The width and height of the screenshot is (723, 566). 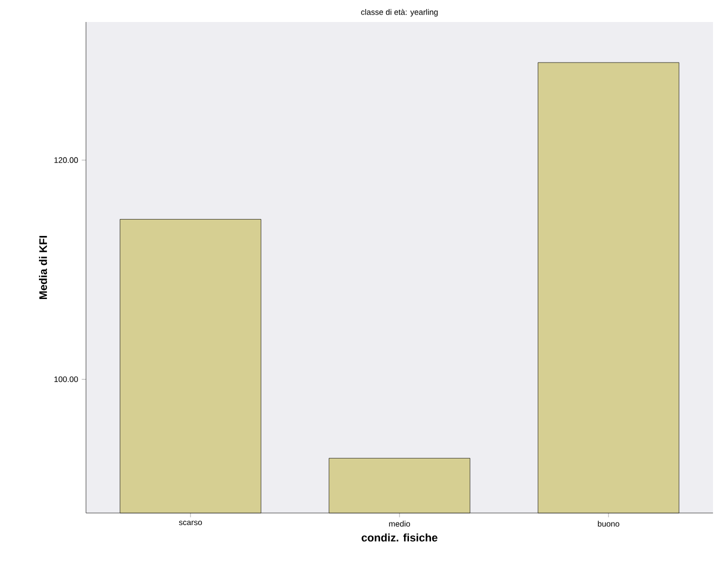 I want to click on y-axis-title: Media di KFI, so click(x=43, y=268).